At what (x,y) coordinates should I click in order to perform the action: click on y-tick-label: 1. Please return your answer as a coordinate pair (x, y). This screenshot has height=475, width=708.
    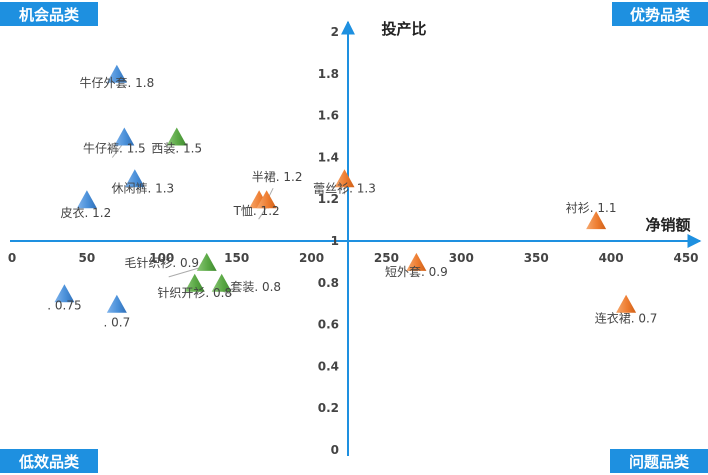
    Looking at the image, I should click on (335, 241).